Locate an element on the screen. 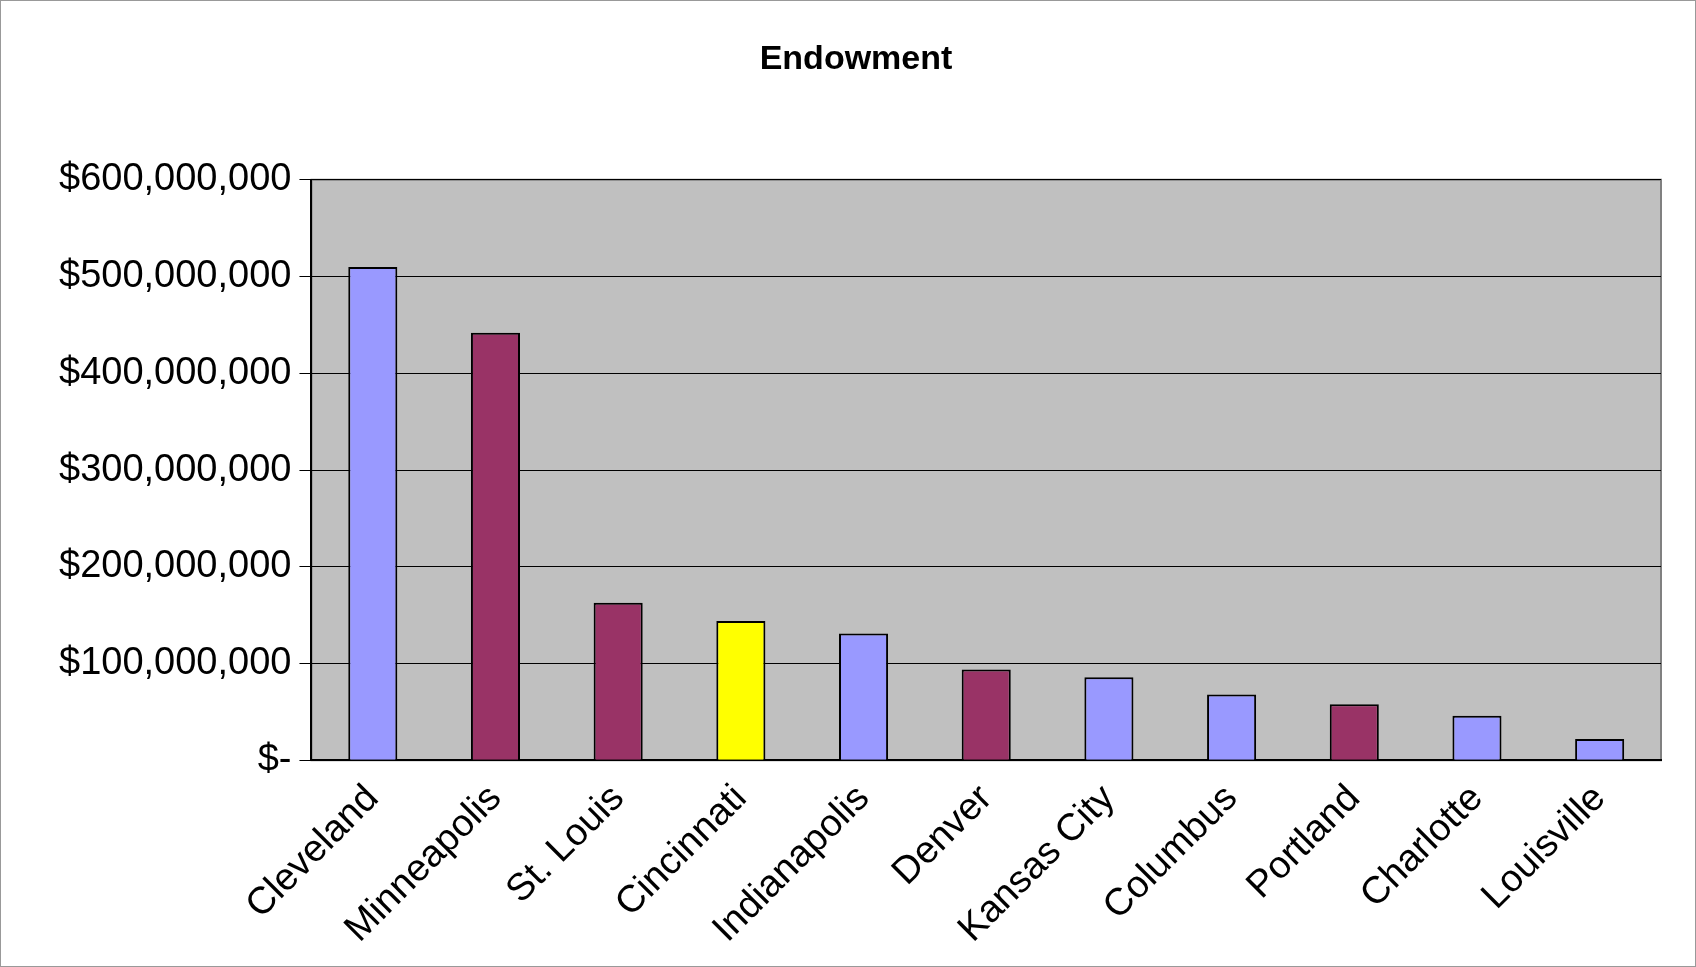 This screenshot has height=967, width=1696. y-tick-label: $- is located at coordinates (274, 757).